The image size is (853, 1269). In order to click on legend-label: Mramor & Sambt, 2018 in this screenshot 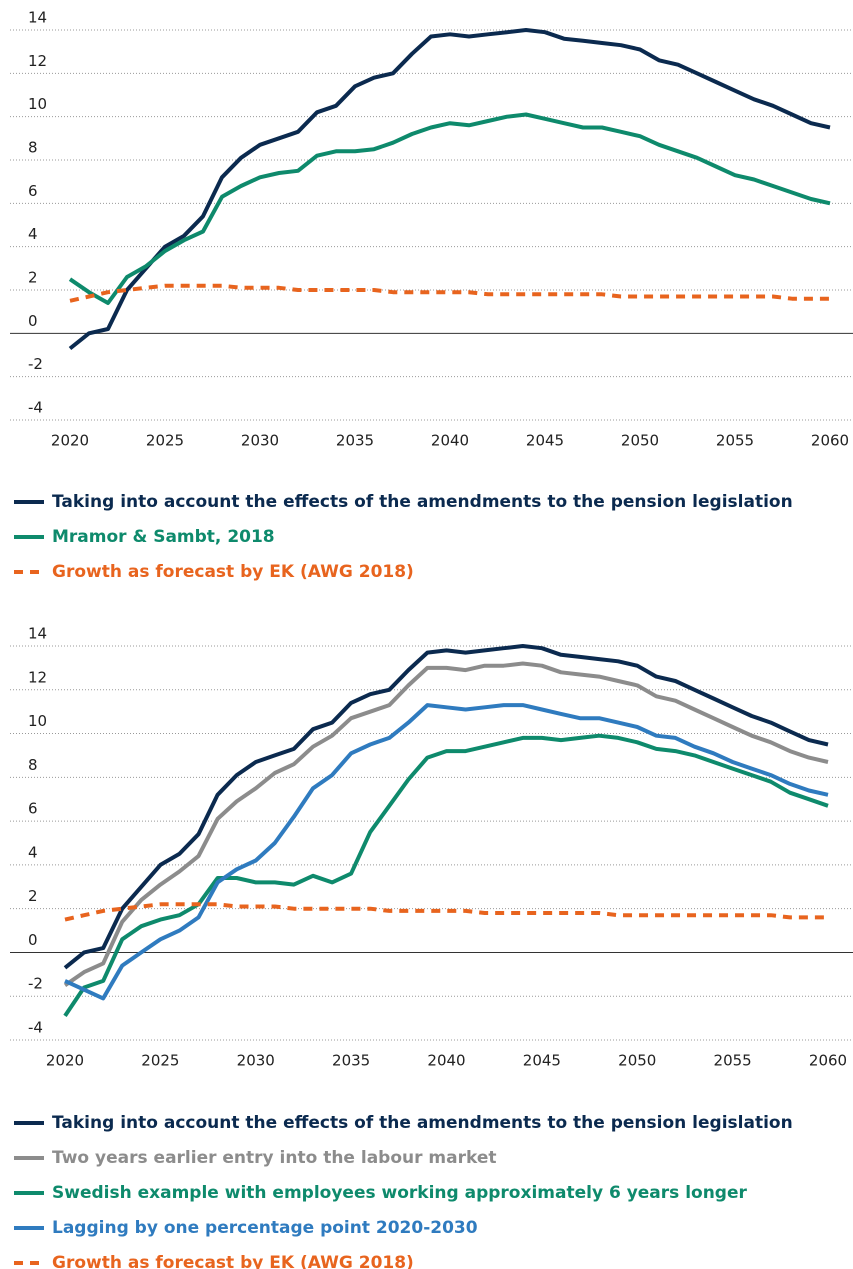, I will do `click(163, 537)`.